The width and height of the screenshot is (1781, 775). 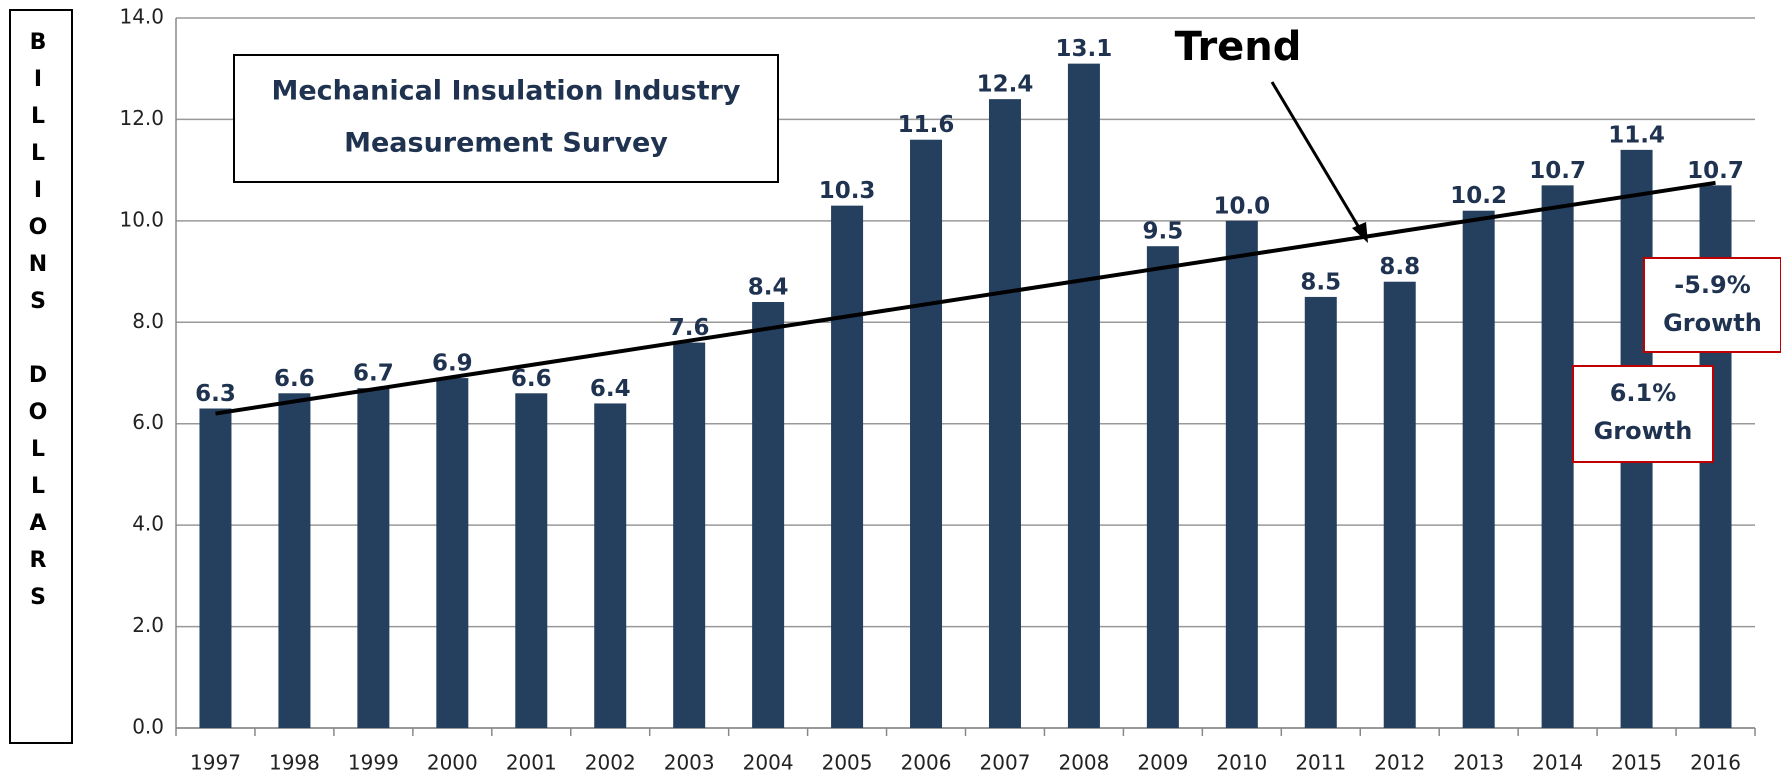 What do you see at coordinates (847, 763) in the screenshot?
I see `x-tick-label: 2005` at bounding box center [847, 763].